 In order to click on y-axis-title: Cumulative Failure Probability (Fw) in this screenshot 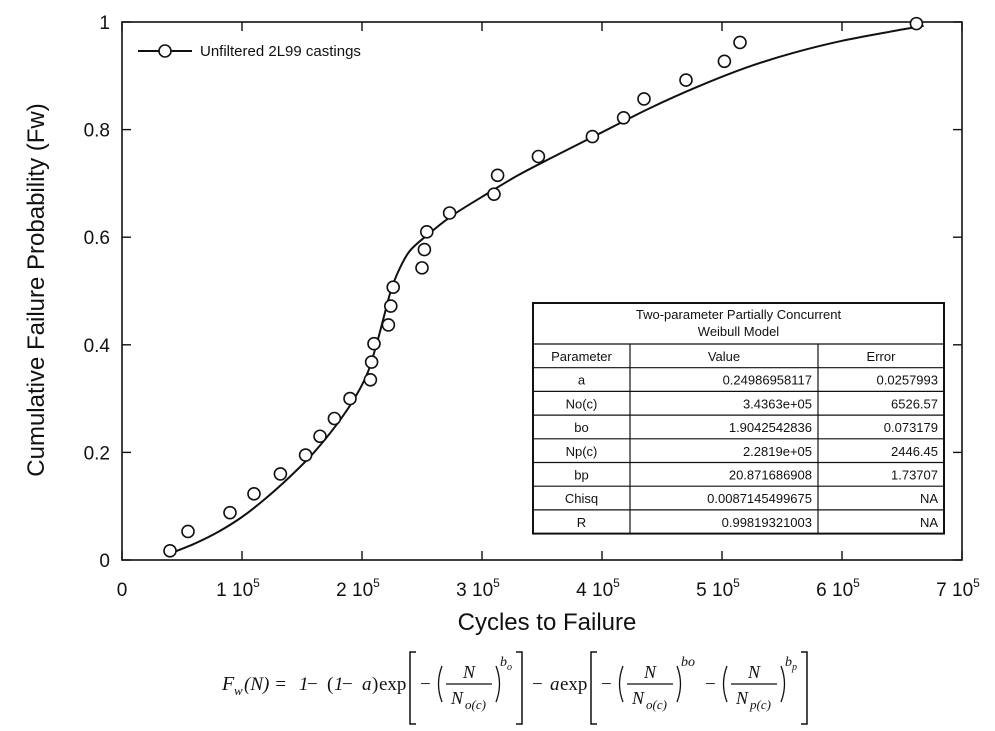, I will do `click(36, 289)`.